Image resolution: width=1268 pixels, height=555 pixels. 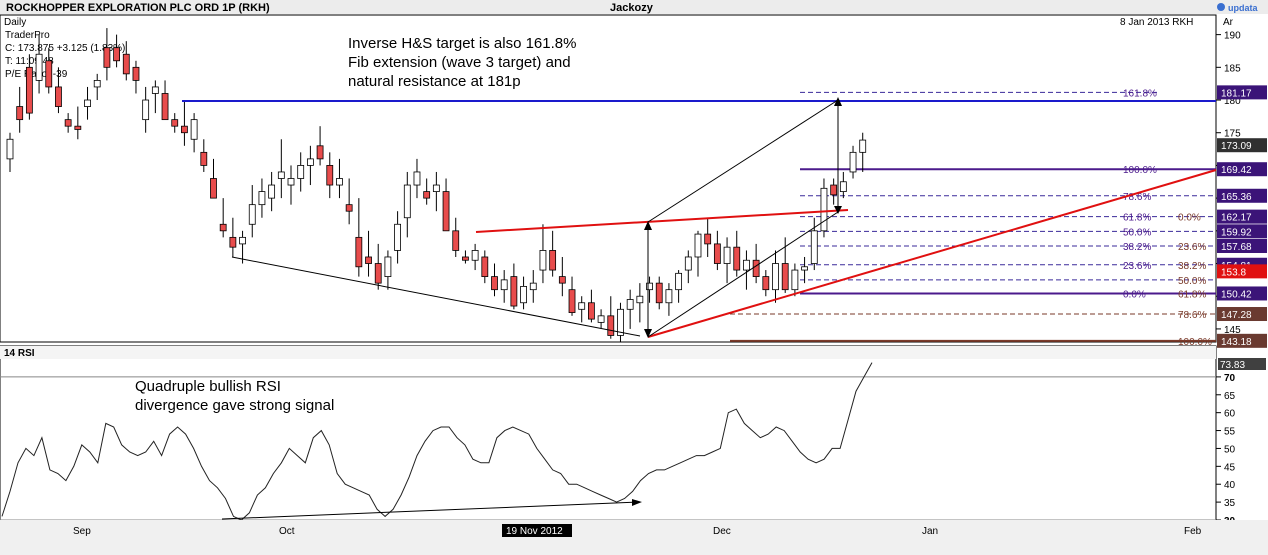 I want to click on price-badge-label: 147.28, so click(x=1236, y=315).